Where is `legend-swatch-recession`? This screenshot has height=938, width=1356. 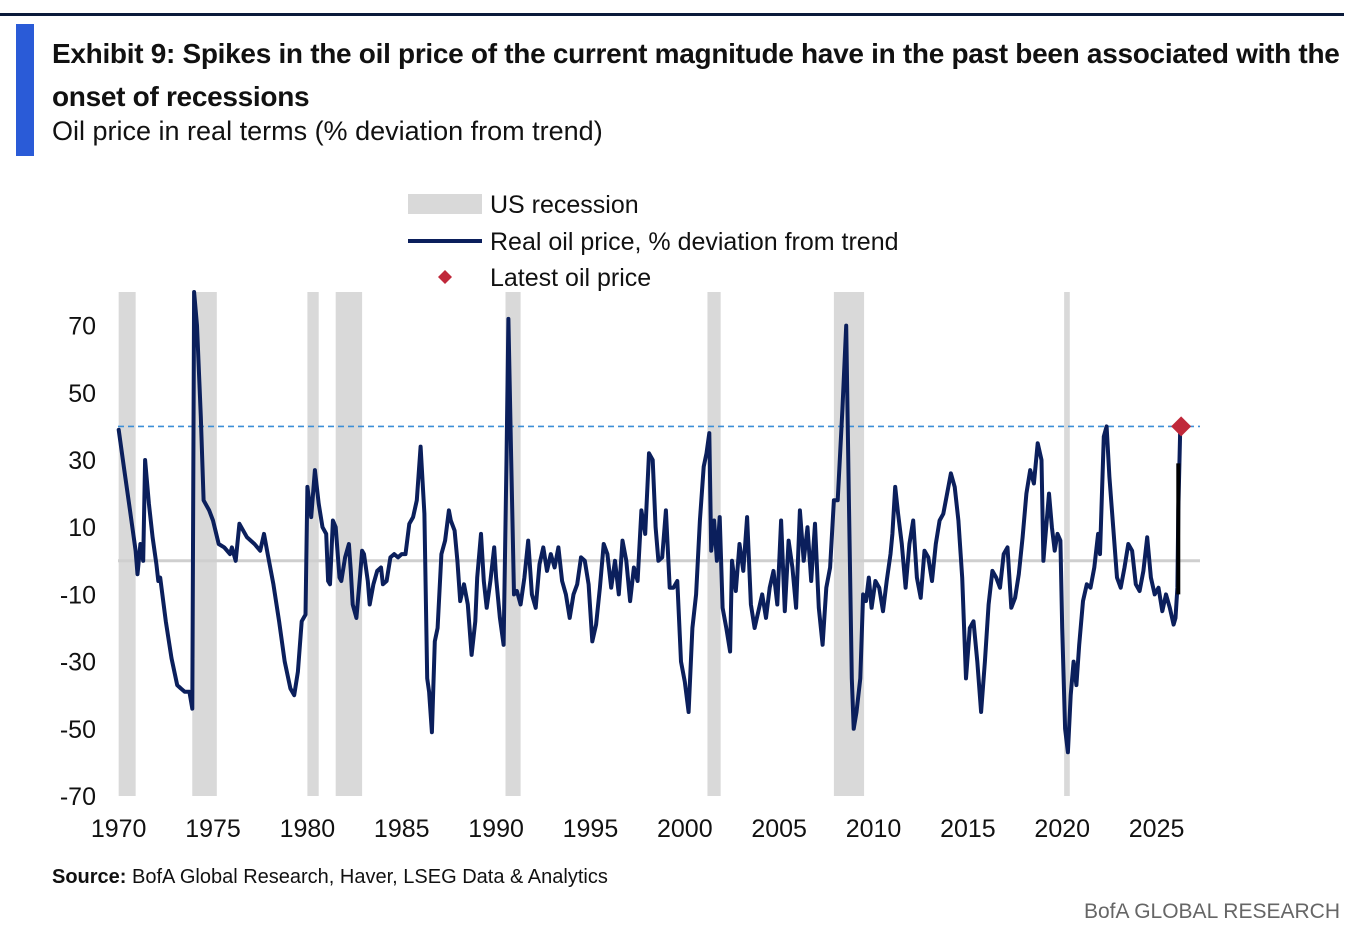 legend-swatch-recession is located at coordinates (445, 204).